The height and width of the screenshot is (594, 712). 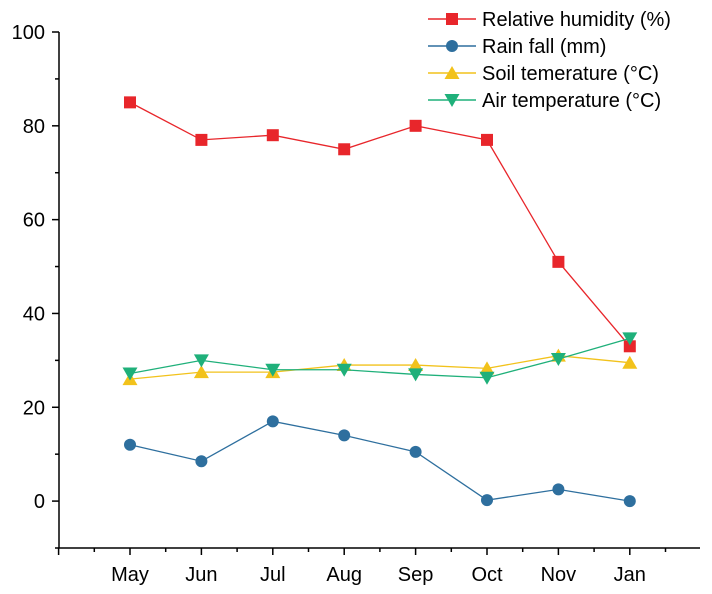 What do you see at coordinates (571, 101) in the screenshot?
I see `legend-label: Air temperature (°C)` at bounding box center [571, 101].